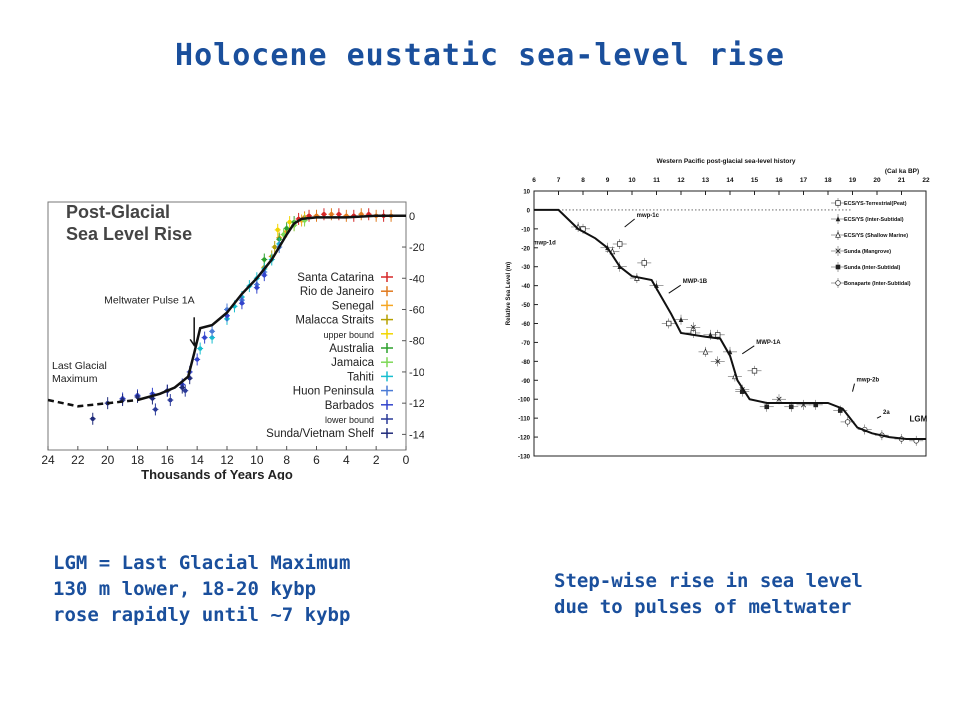 The image size is (960, 720). Describe the element at coordinates (416, 373) in the screenshot. I see `y-tick-label: -100` at that location.